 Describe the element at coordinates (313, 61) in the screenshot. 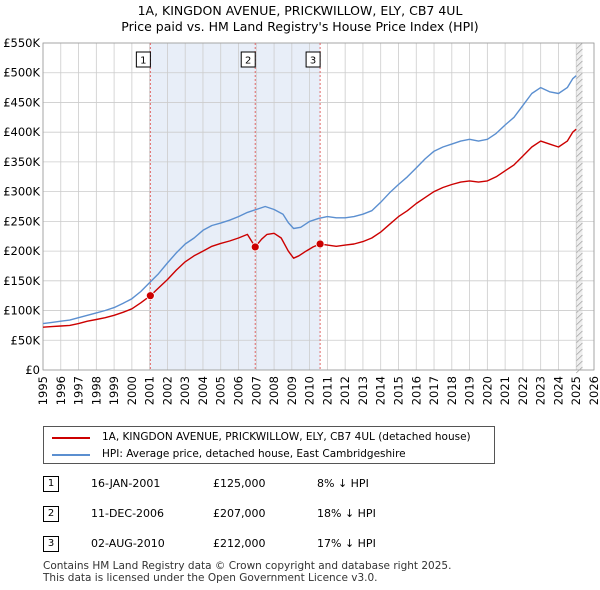

I see `sale-label-text: 3` at that location.